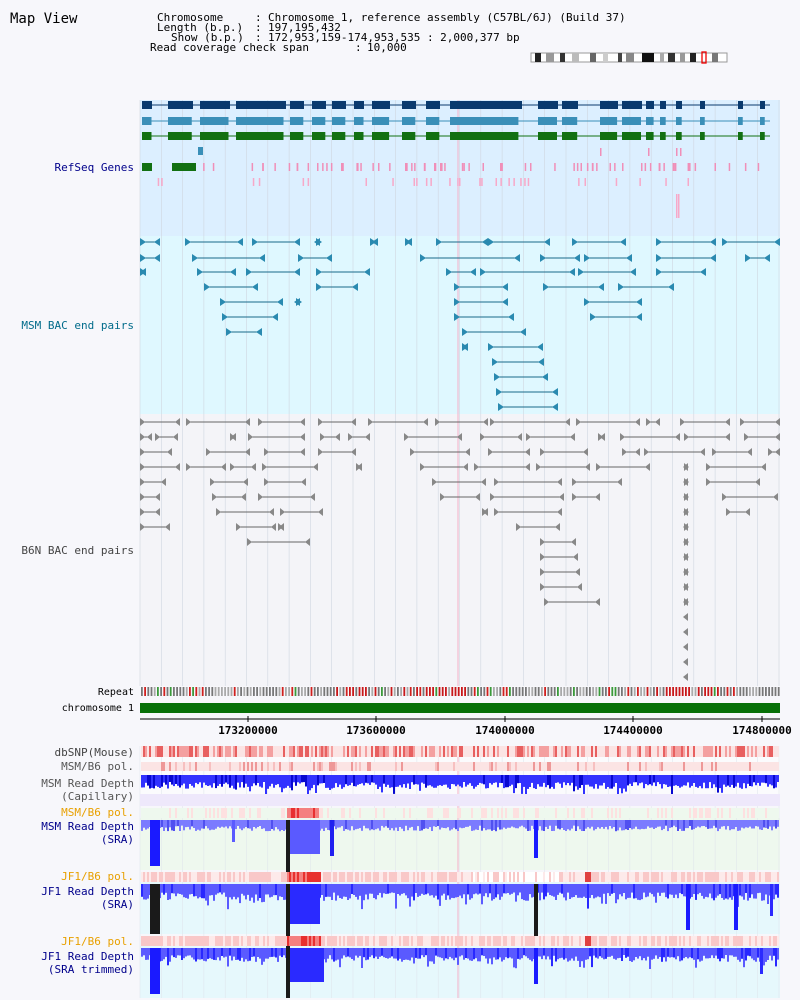  Describe the element at coordinates (629, 57) in the screenshot. I see `chromosome-ideogram` at that location.